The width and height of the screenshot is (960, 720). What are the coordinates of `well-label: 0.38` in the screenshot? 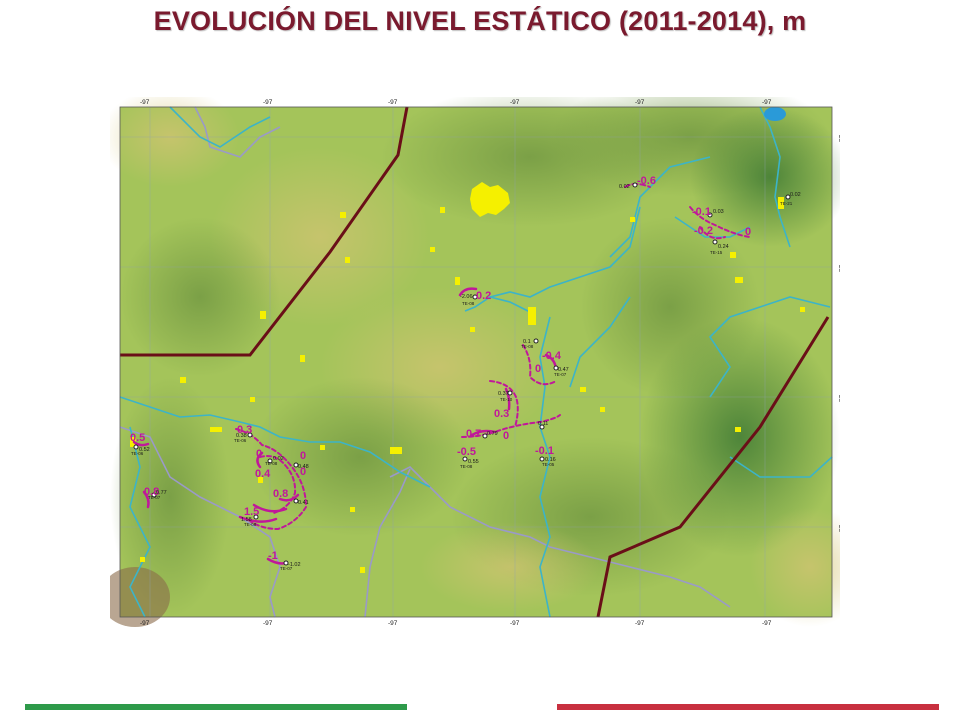 It's located at (241, 436).